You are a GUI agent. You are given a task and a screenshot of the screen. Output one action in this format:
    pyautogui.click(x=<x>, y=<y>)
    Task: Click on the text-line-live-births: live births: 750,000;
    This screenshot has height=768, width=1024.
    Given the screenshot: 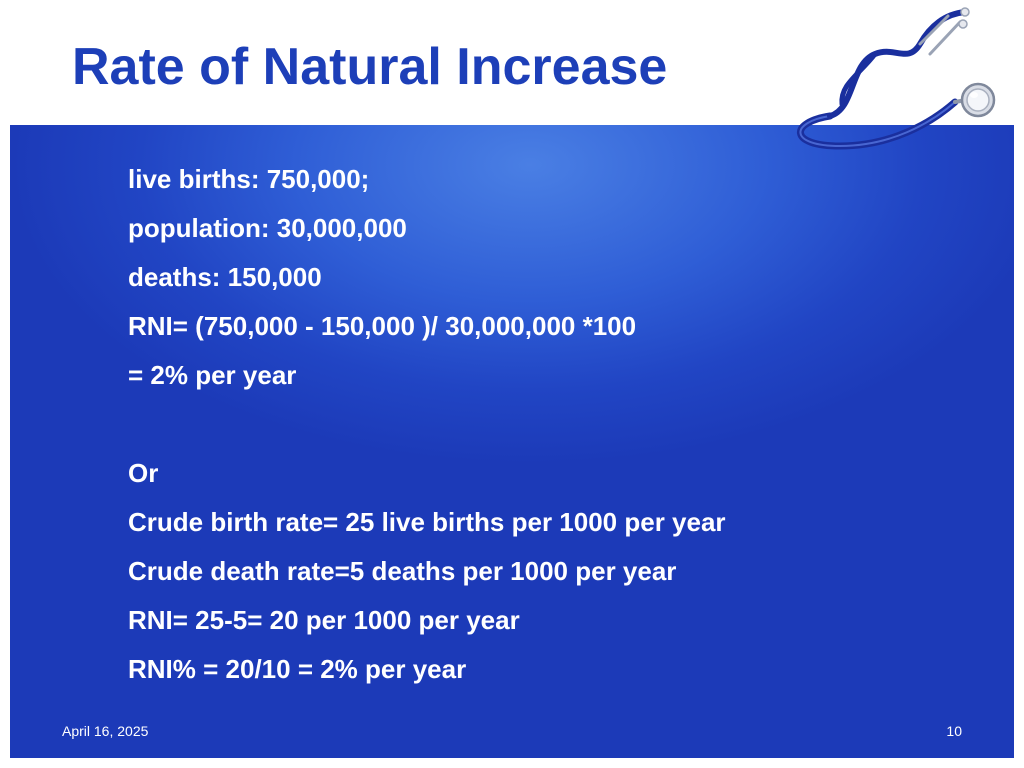 What is the action you would take?
    pyautogui.click(x=249, y=179)
    